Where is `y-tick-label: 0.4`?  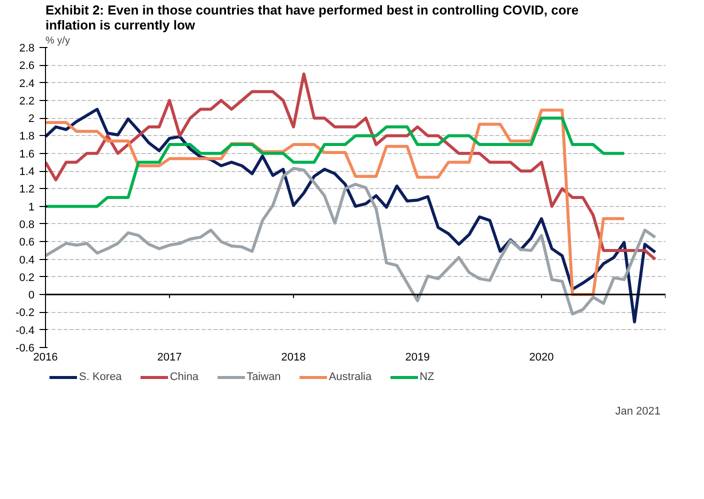 y-tick-label: 0.4 is located at coordinates (27, 260).